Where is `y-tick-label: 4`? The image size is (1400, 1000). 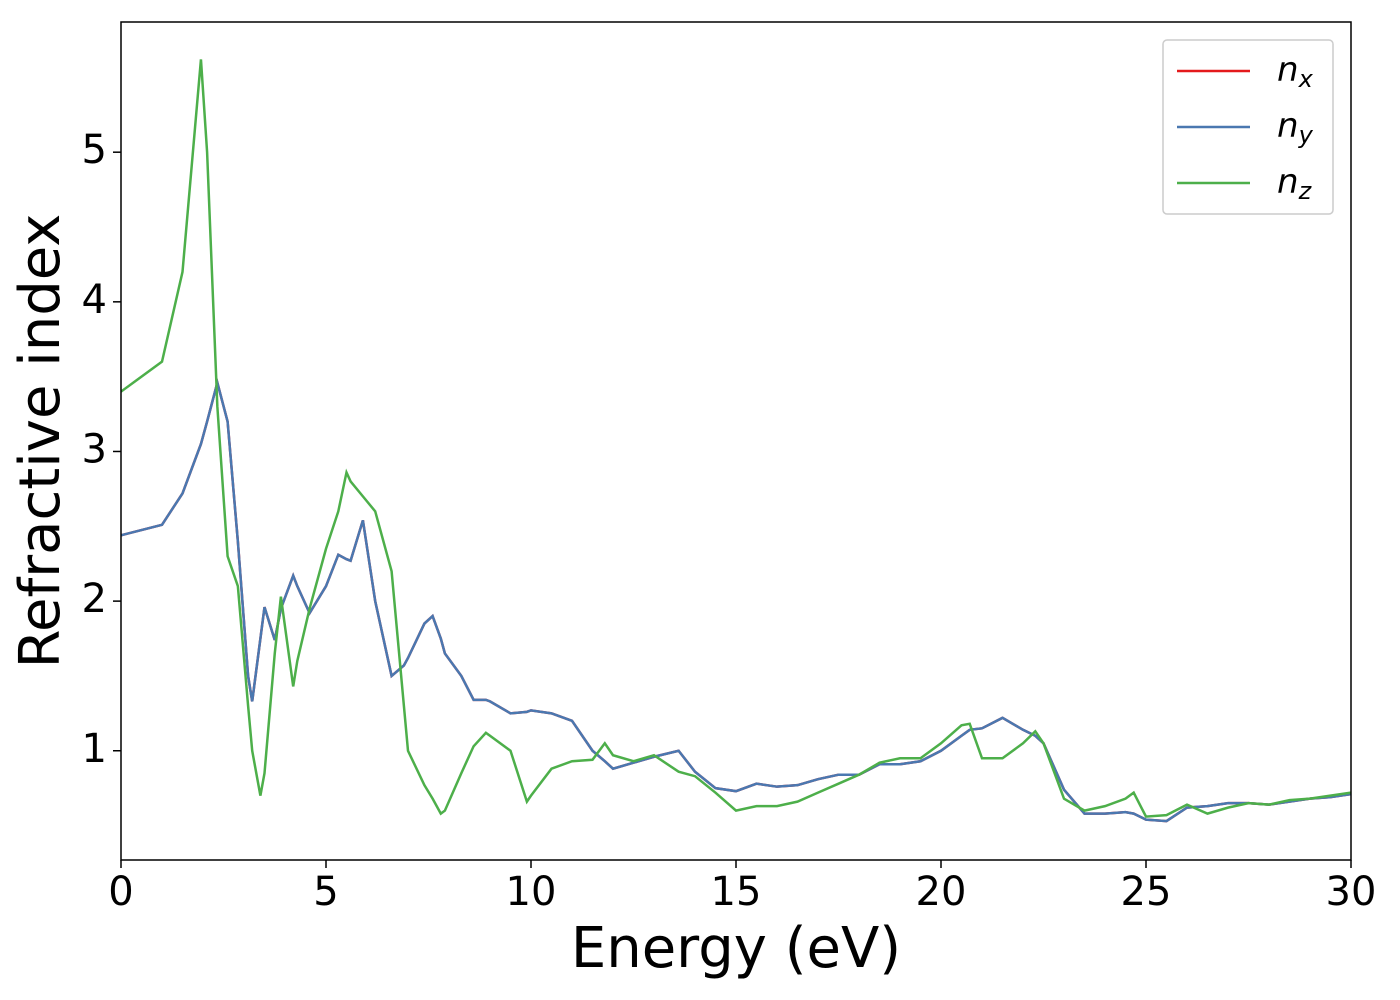
y-tick-label: 4 is located at coordinates (94, 300).